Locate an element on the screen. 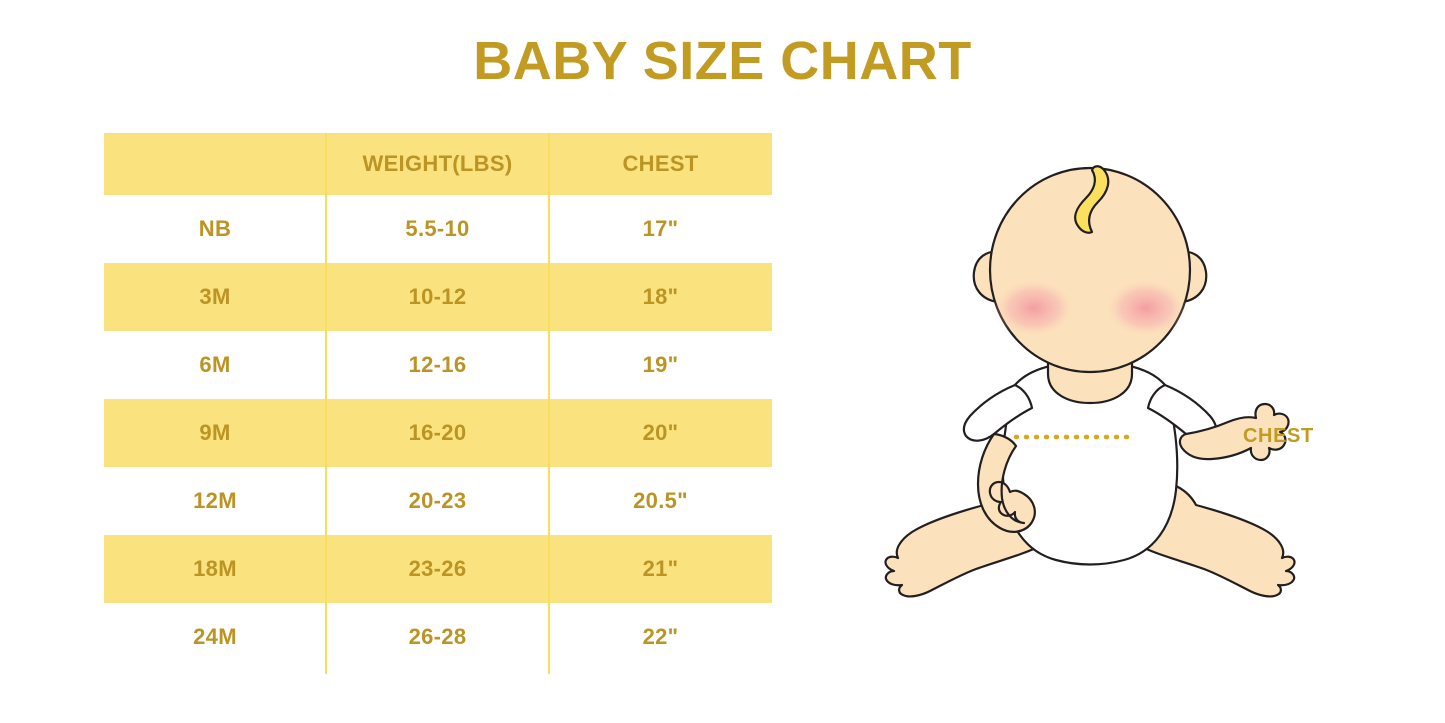 The image size is (1445, 723). baby-right-blush is located at coordinates (1146, 308).